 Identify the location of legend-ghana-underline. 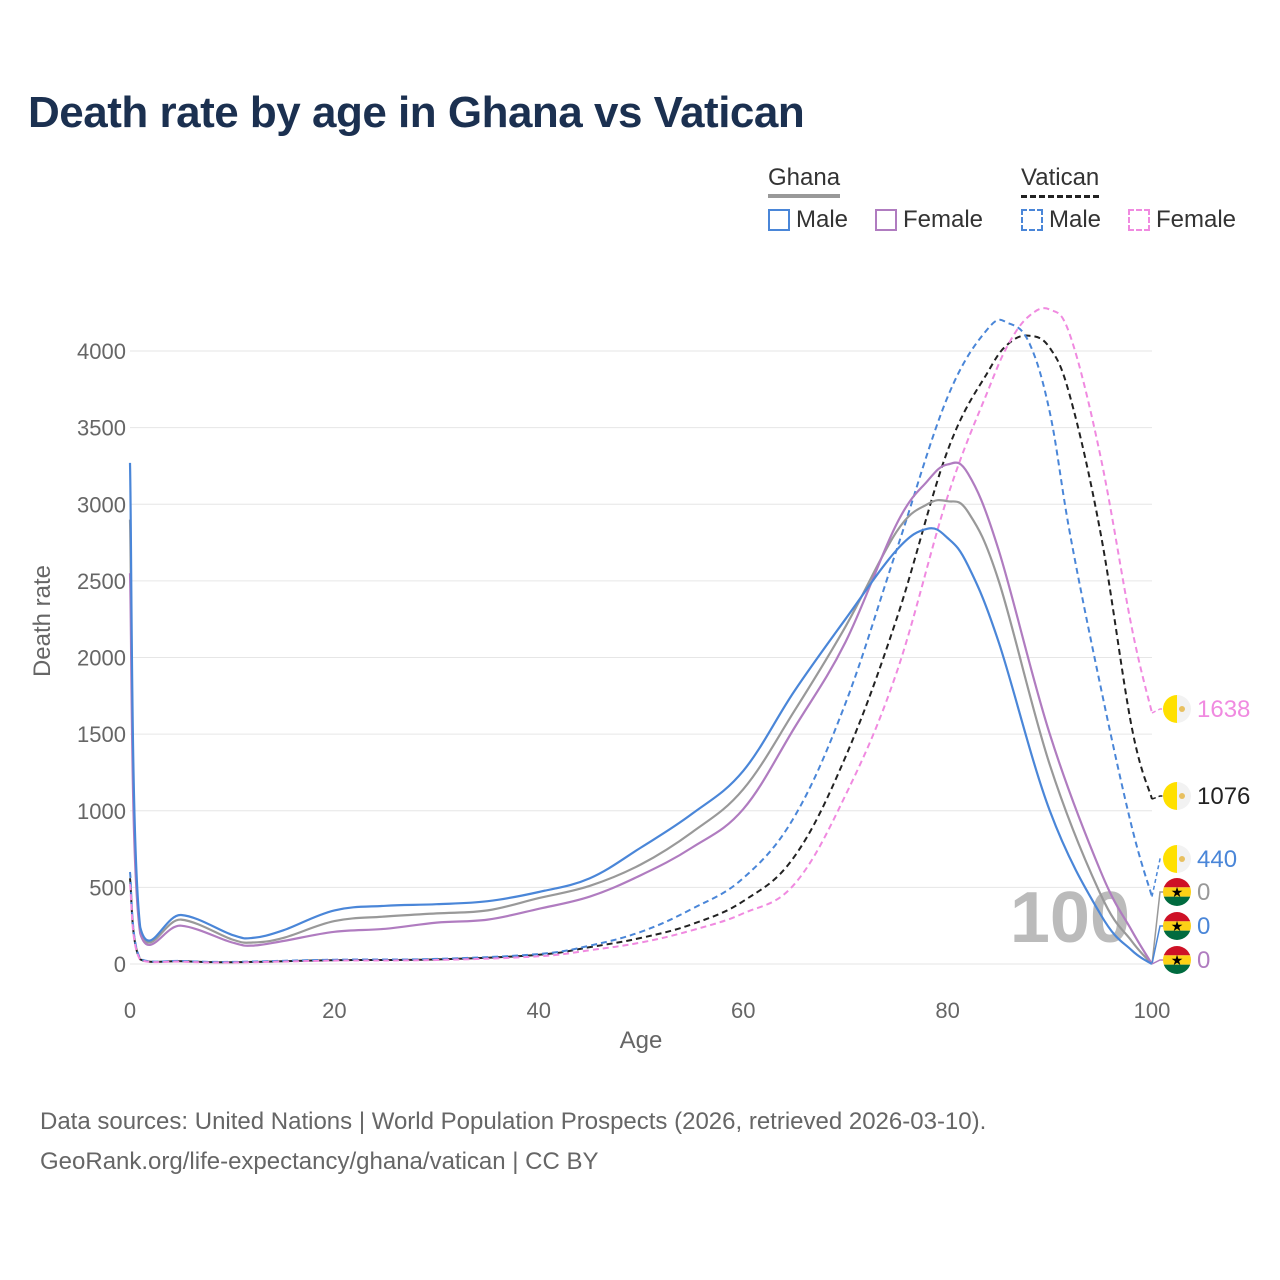
(804, 196).